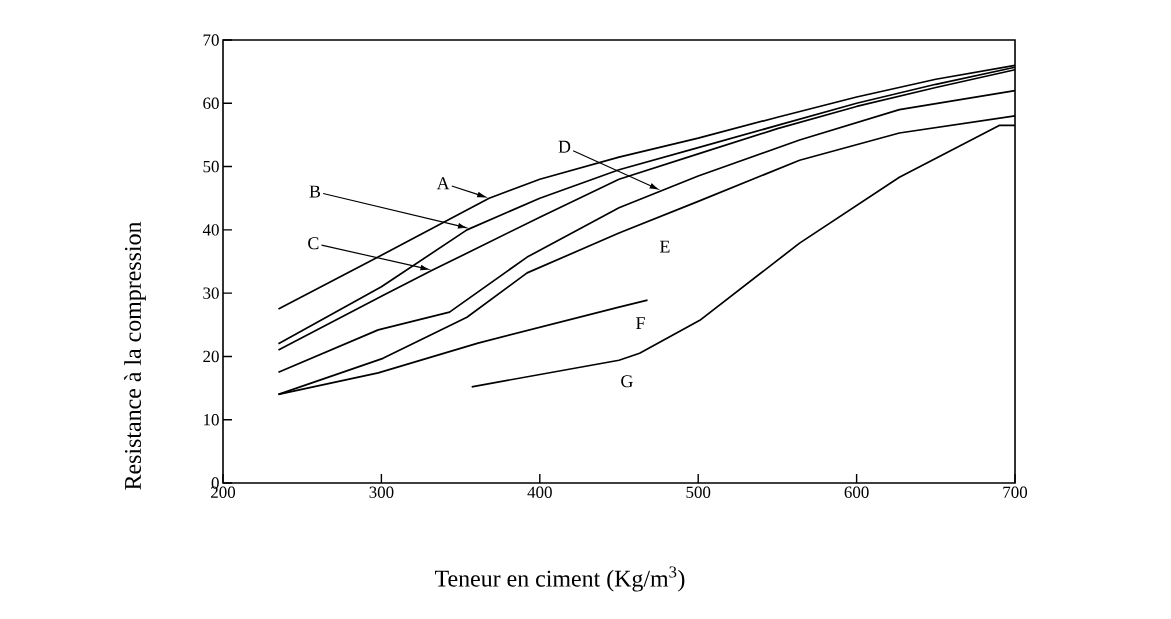  Describe the element at coordinates (211, 166) in the screenshot. I see `y-tick-label: 50` at that location.